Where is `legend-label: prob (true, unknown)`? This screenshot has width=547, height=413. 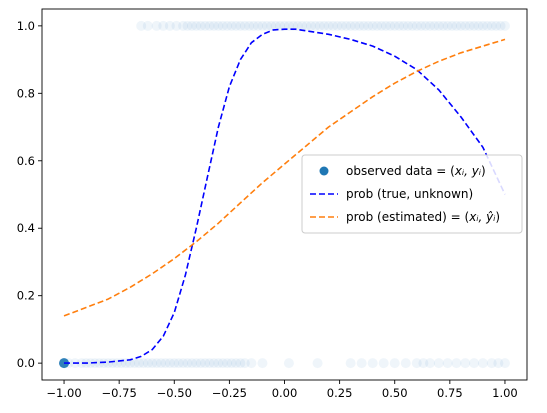 legend-label: prob (true, unknown) is located at coordinates (409, 194).